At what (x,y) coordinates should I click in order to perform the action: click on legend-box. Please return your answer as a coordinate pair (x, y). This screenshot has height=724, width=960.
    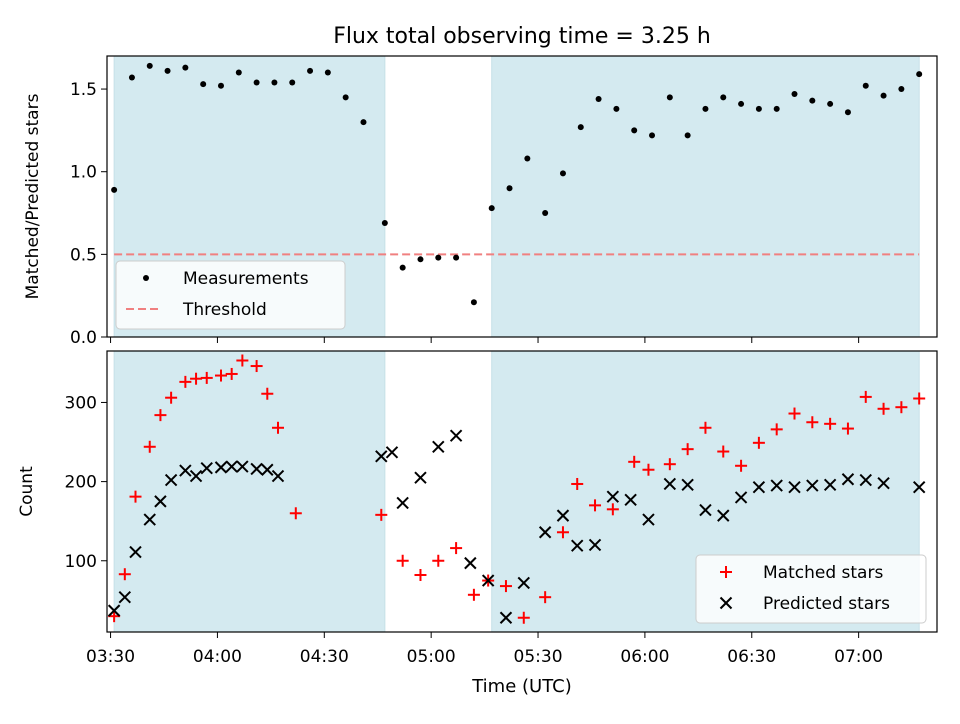
    Looking at the image, I should click on (230, 295).